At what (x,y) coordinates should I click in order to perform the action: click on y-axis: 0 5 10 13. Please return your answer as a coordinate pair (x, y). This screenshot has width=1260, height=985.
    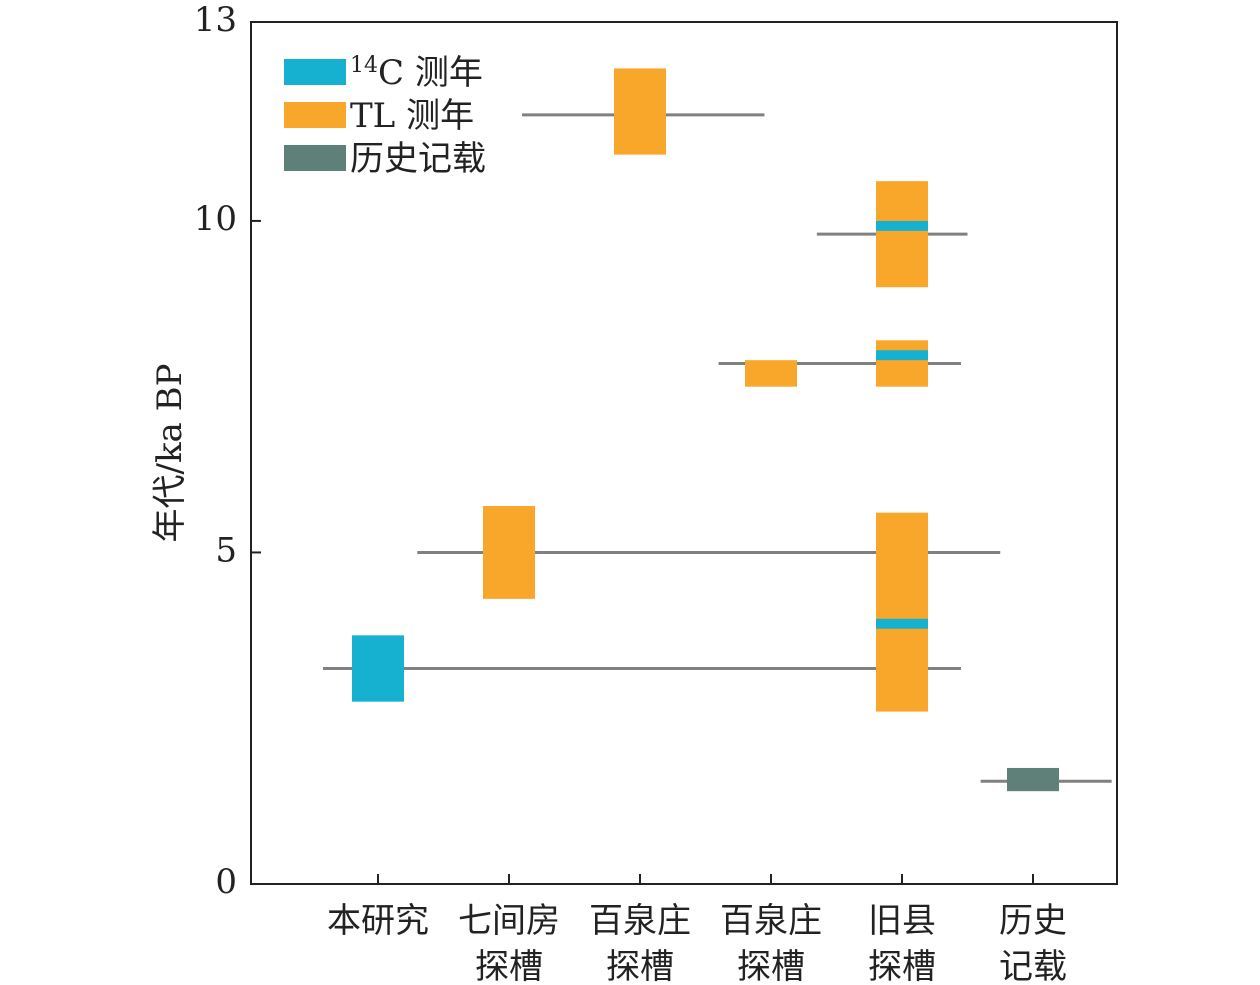
    Looking at the image, I should click on (227, 451).